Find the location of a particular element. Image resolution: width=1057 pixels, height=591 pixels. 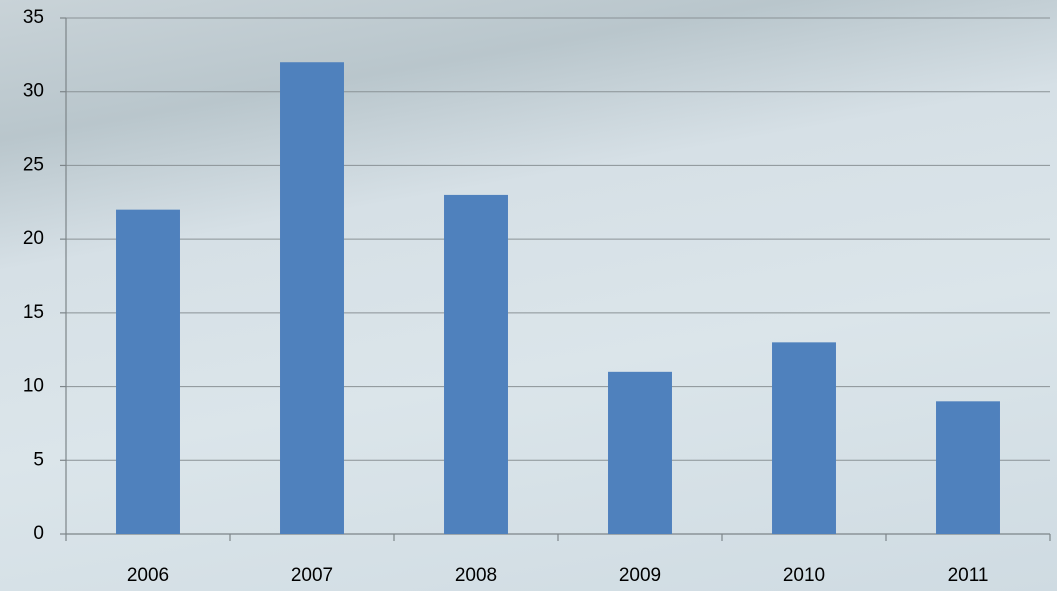

x-tick-label: 2010 is located at coordinates (804, 575).